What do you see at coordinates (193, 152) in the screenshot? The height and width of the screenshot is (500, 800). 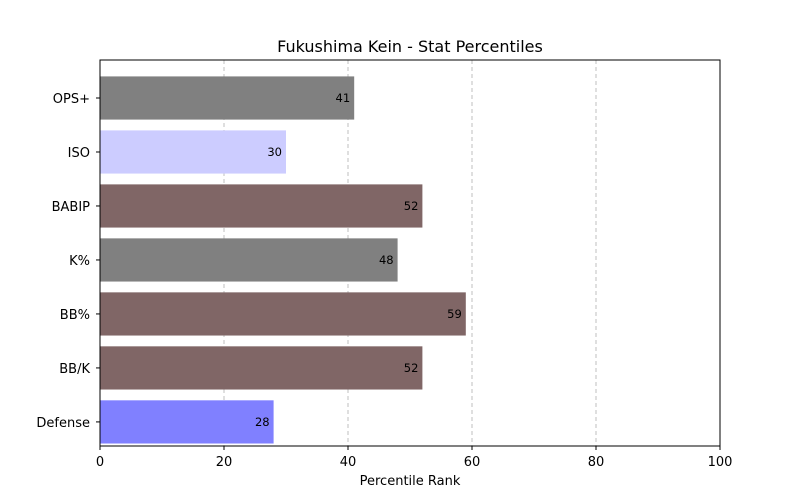 I see `bar-iso` at bounding box center [193, 152].